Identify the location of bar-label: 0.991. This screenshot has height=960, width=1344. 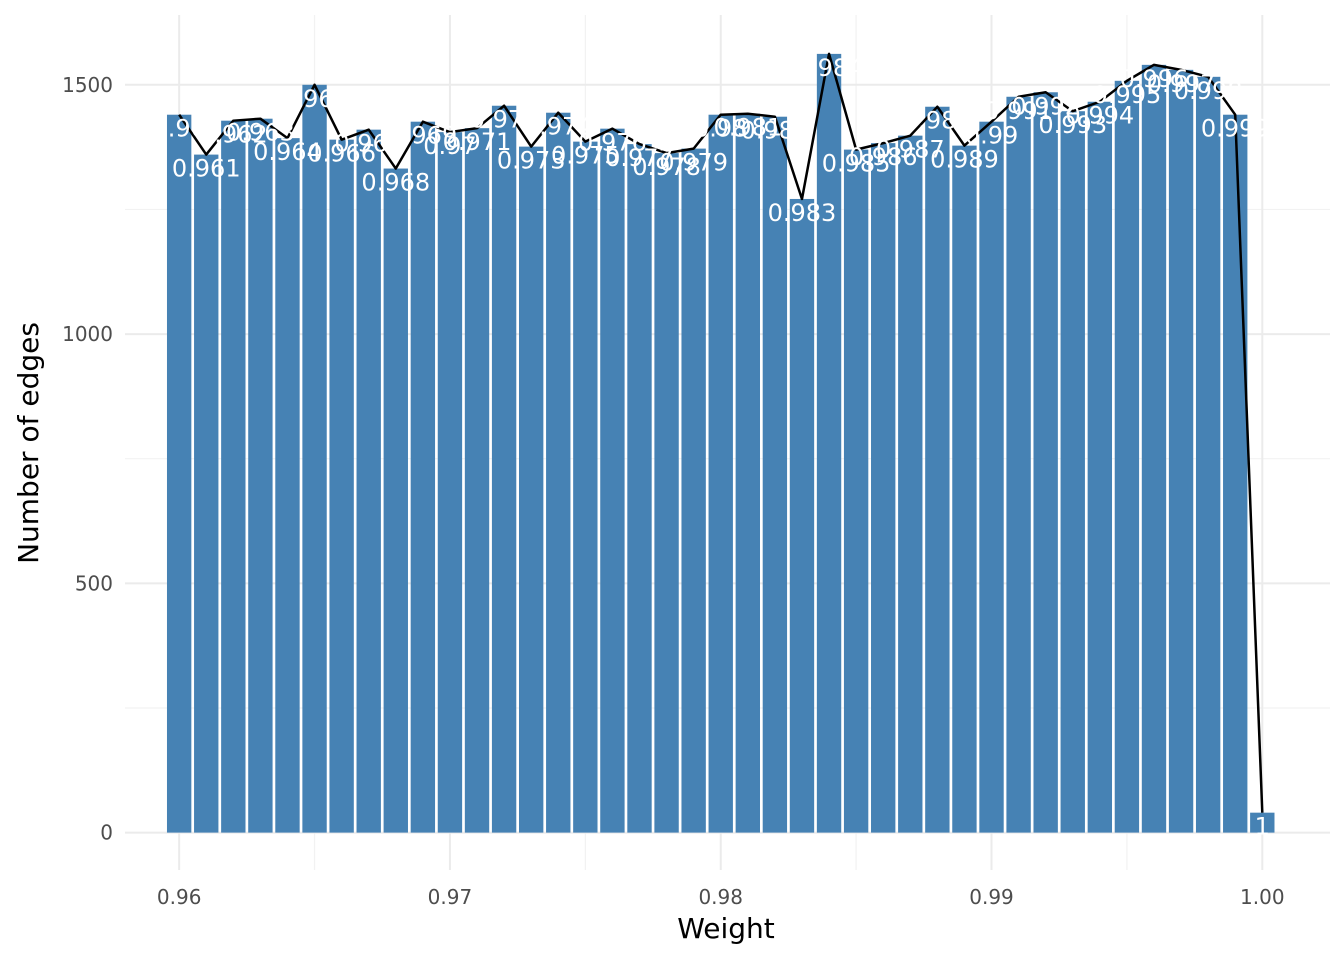
(1018, 111).